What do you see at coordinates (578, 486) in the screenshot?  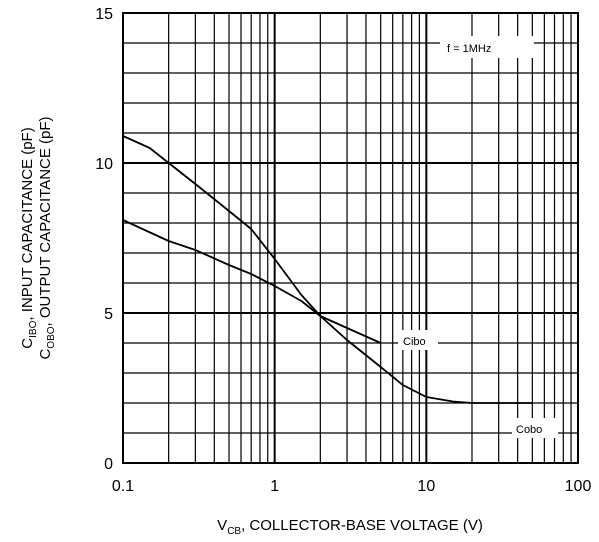 I see `x-tick-label: 100` at bounding box center [578, 486].